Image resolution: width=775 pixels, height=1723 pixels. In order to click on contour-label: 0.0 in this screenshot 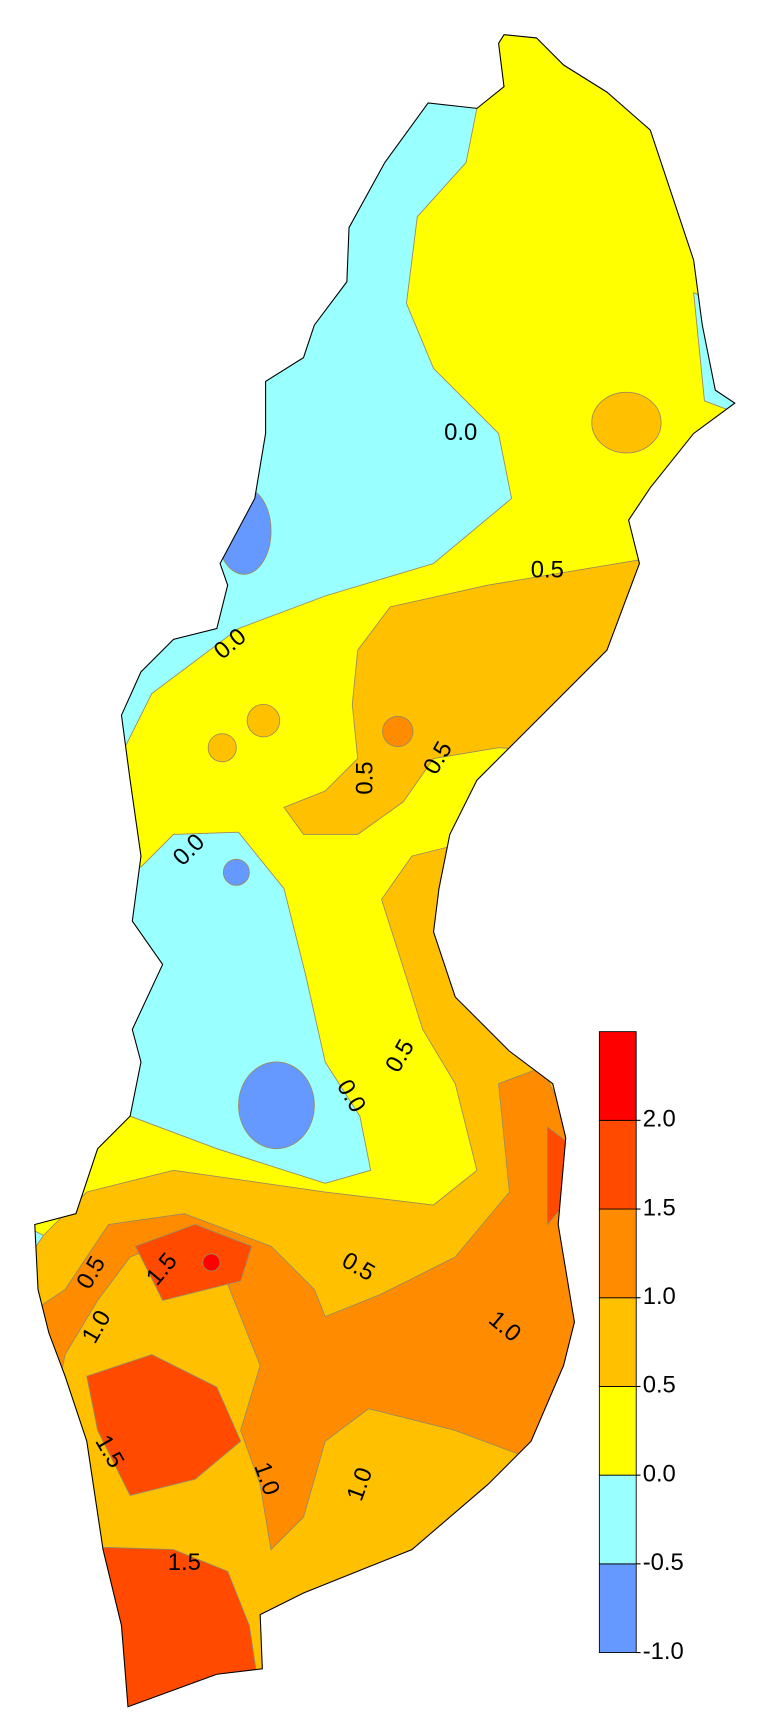, I will do `click(460, 432)`.